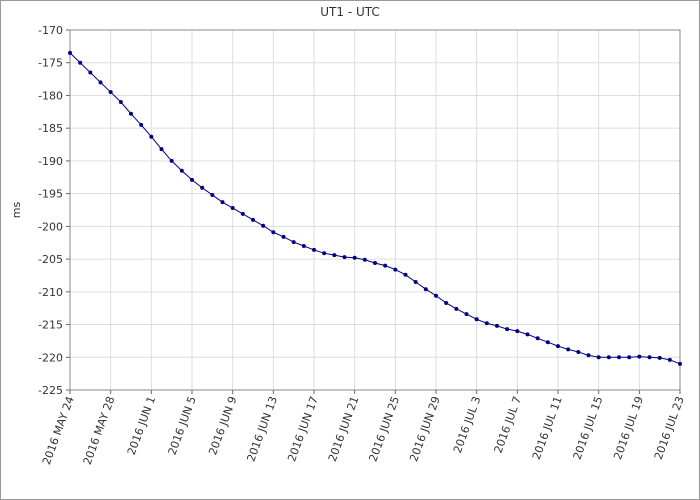  I want to click on y-tick-label: -170, so click(50, 30).